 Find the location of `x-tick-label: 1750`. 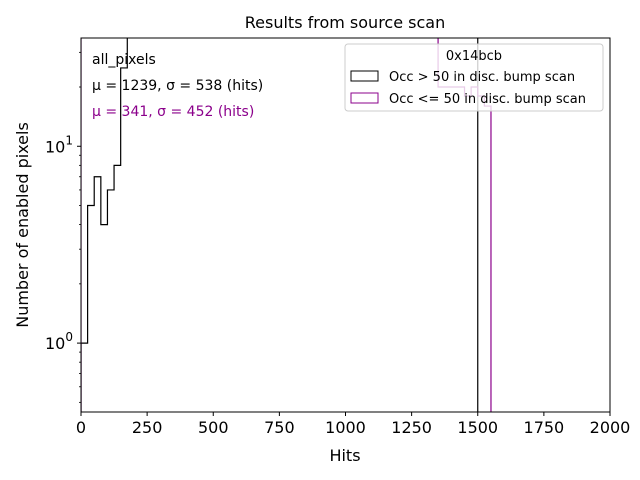

x-tick-label: 1750 is located at coordinates (544, 427).